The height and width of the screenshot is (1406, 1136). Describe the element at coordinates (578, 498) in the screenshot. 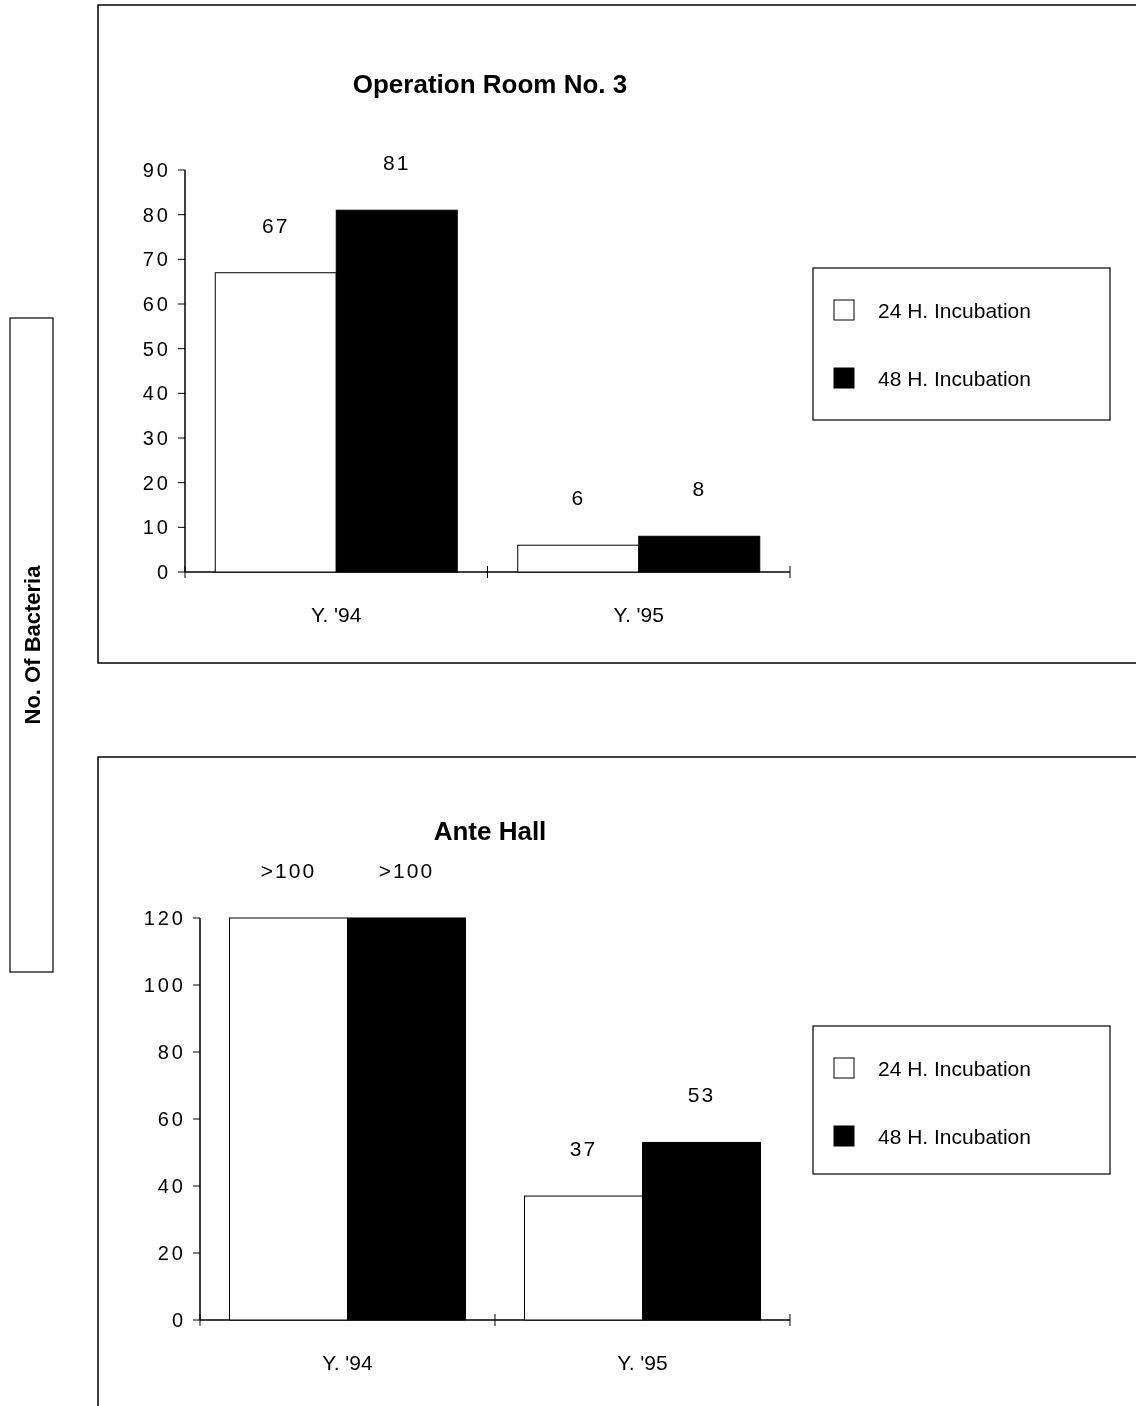

I see `data-label: 6` at that location.